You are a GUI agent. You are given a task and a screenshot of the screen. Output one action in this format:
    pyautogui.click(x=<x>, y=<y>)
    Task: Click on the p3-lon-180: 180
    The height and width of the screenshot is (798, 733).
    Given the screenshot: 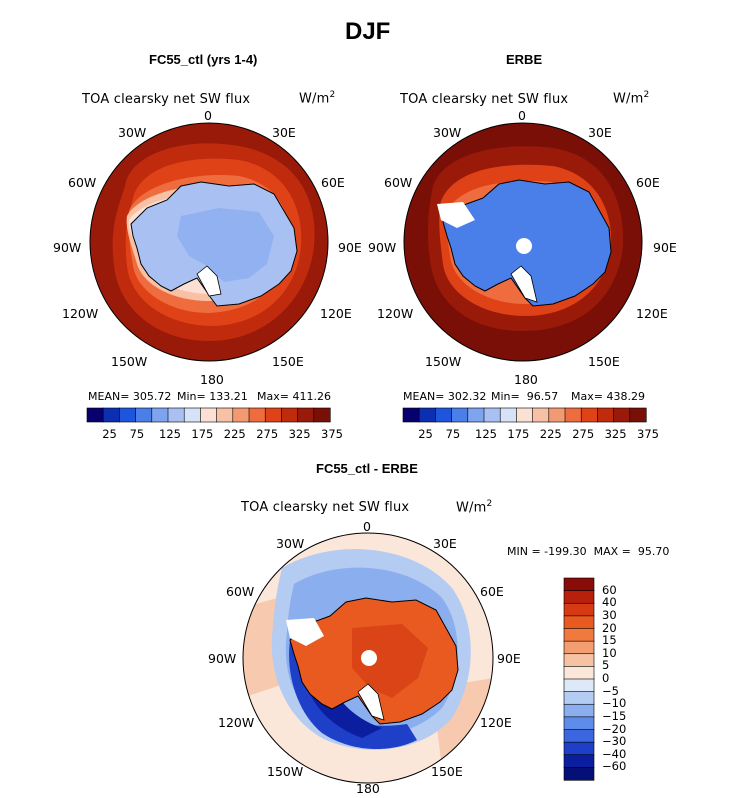 What is the action you would take?
    pyautogui.click(x=368, y=788)
    